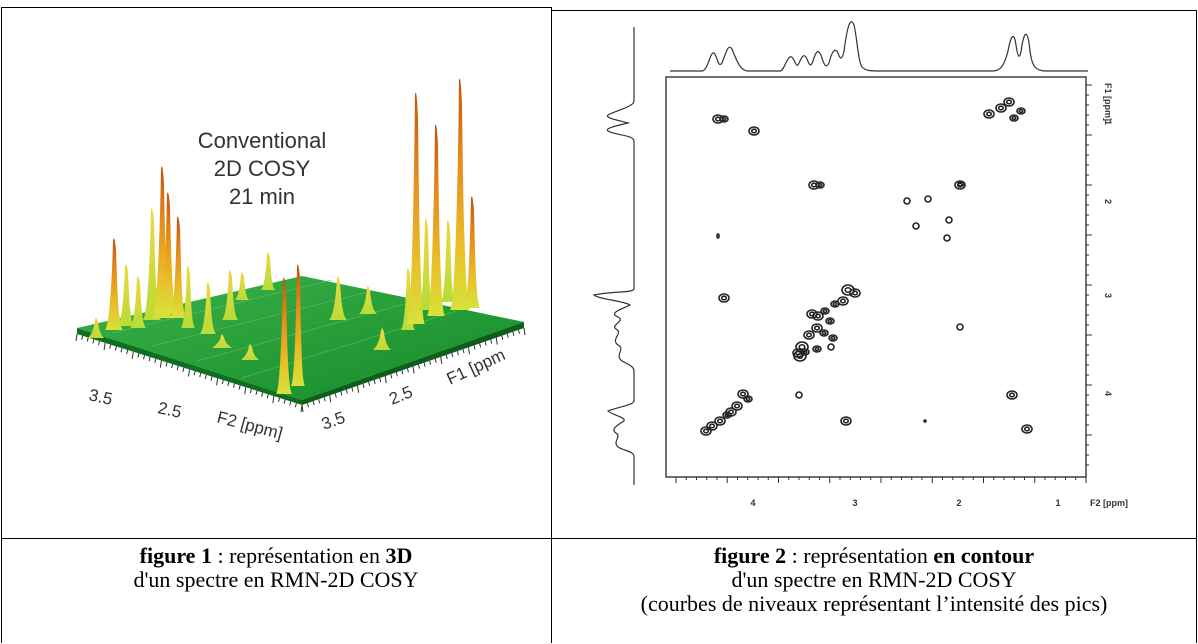 The height and width of the screenshot is (644, 1198). Describe the element at coordinates (189, 366) in the screenshot. I see `surface-front-left` at that location.